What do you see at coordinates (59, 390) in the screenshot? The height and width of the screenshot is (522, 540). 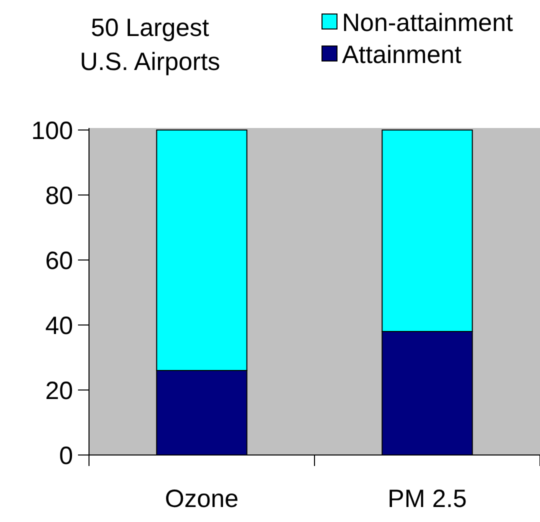 I see `y-tick-label: 20` at bounding box center [59, 390].